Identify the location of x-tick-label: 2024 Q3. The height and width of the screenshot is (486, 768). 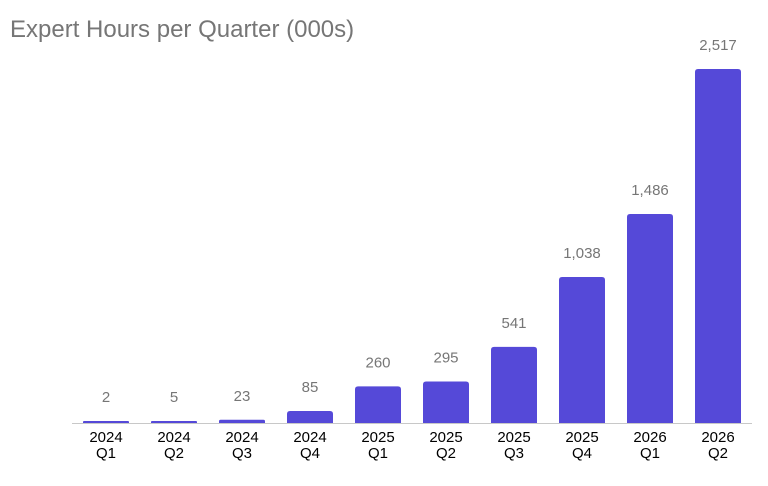
(241, 445).